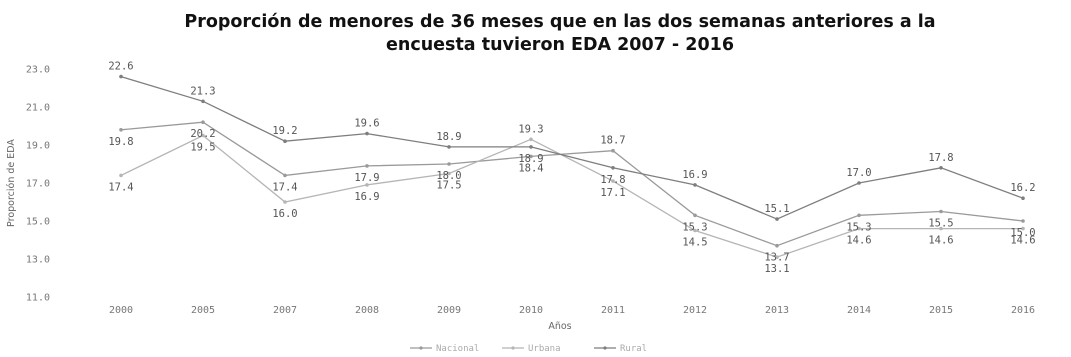  I want to click on y-tick-label: 21.0, so click(38, 108).